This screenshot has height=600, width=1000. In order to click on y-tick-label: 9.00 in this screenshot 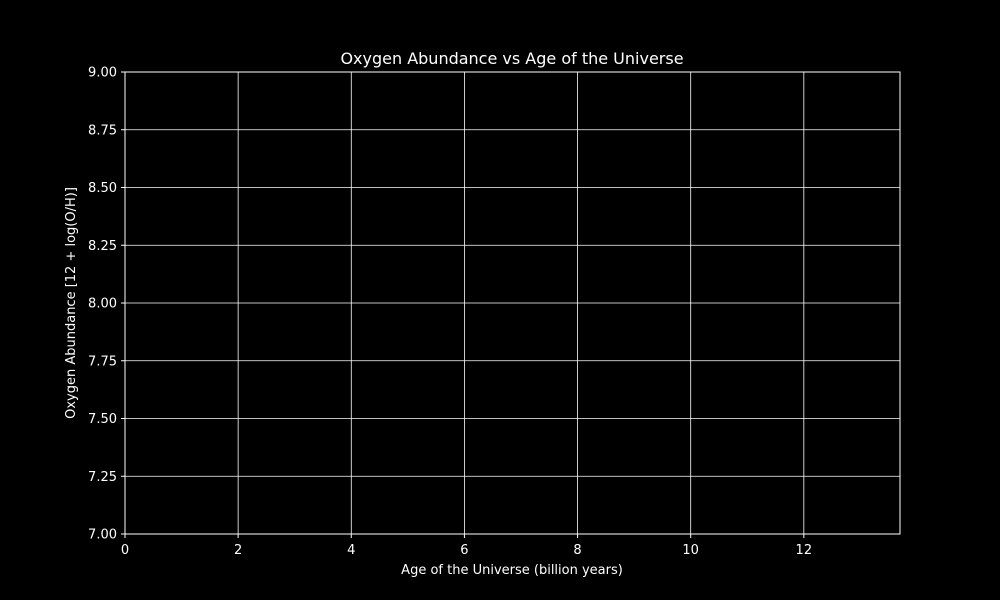, I will do `click(102, 73)`.